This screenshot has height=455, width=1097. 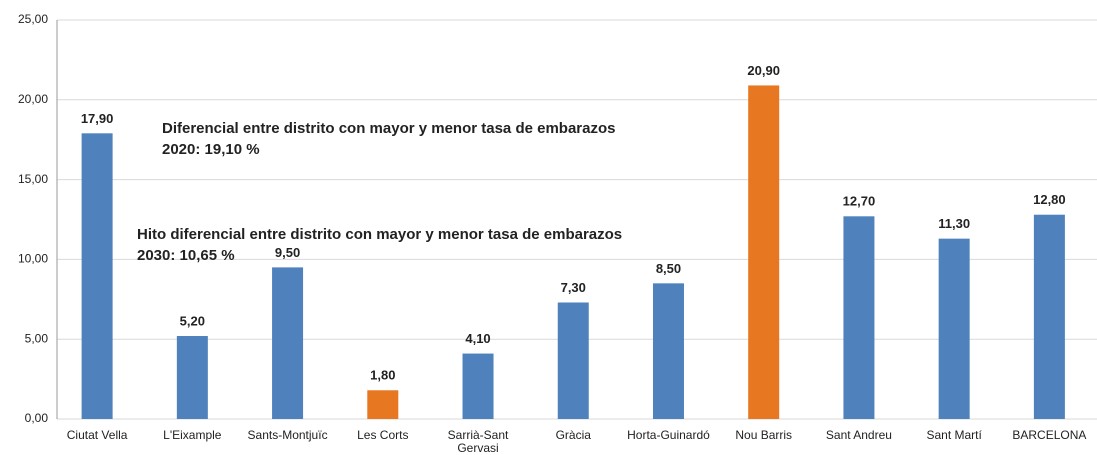 What do you see at coordinates (192, 320) in the screenshot?
I see `value-label: 5,20` at bounding box center [192, 320].